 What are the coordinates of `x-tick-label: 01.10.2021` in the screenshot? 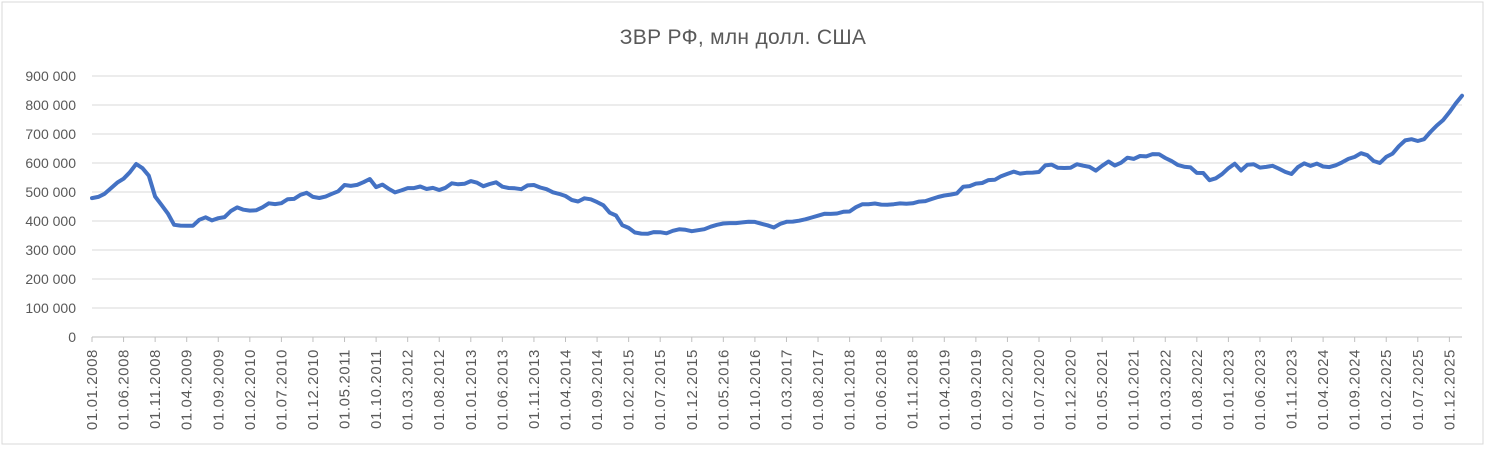 It's located at (1134, 389).